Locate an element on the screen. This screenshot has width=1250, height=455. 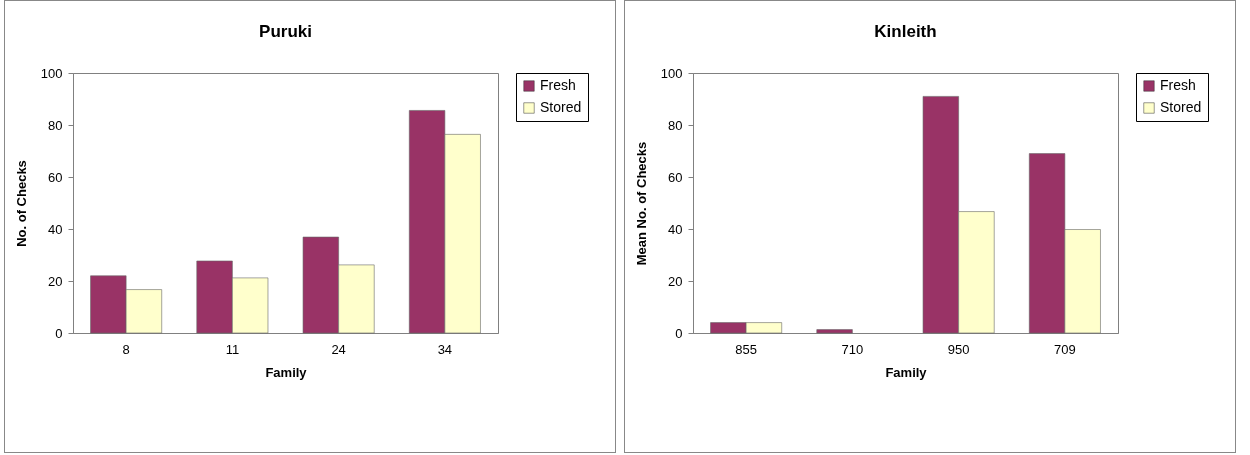
x-tick-label: 11 is located at coordinates (232, 349).